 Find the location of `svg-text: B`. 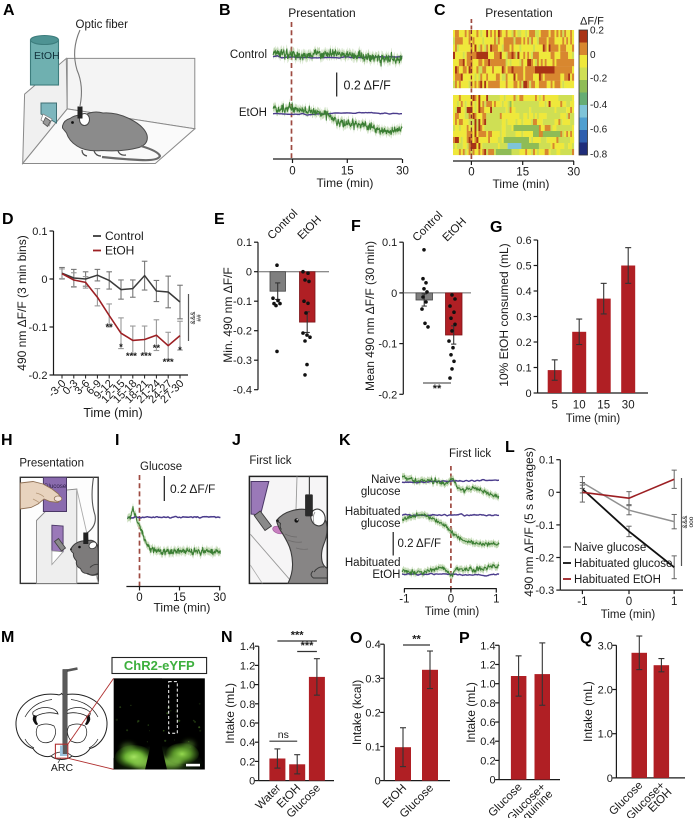

svg-text: B is located at coordinates (225, 10).